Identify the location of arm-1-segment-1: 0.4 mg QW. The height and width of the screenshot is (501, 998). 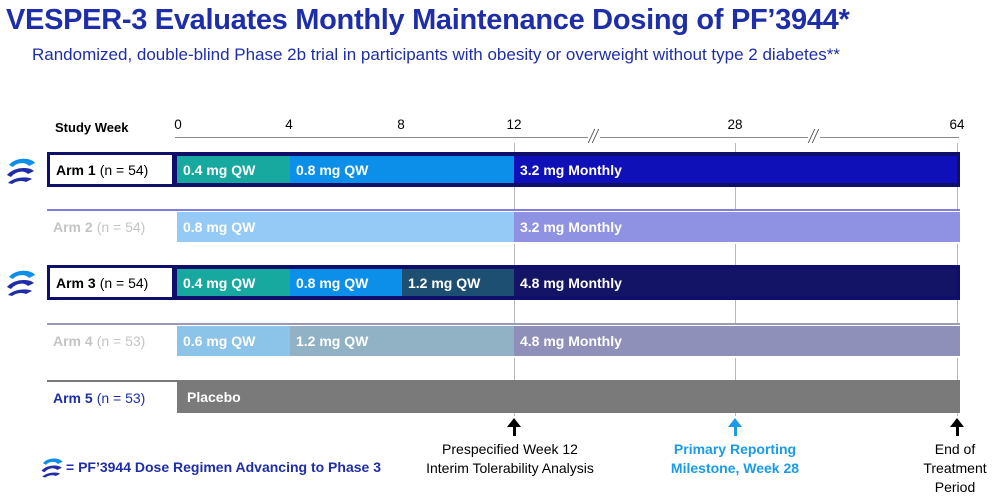
(233, 169).